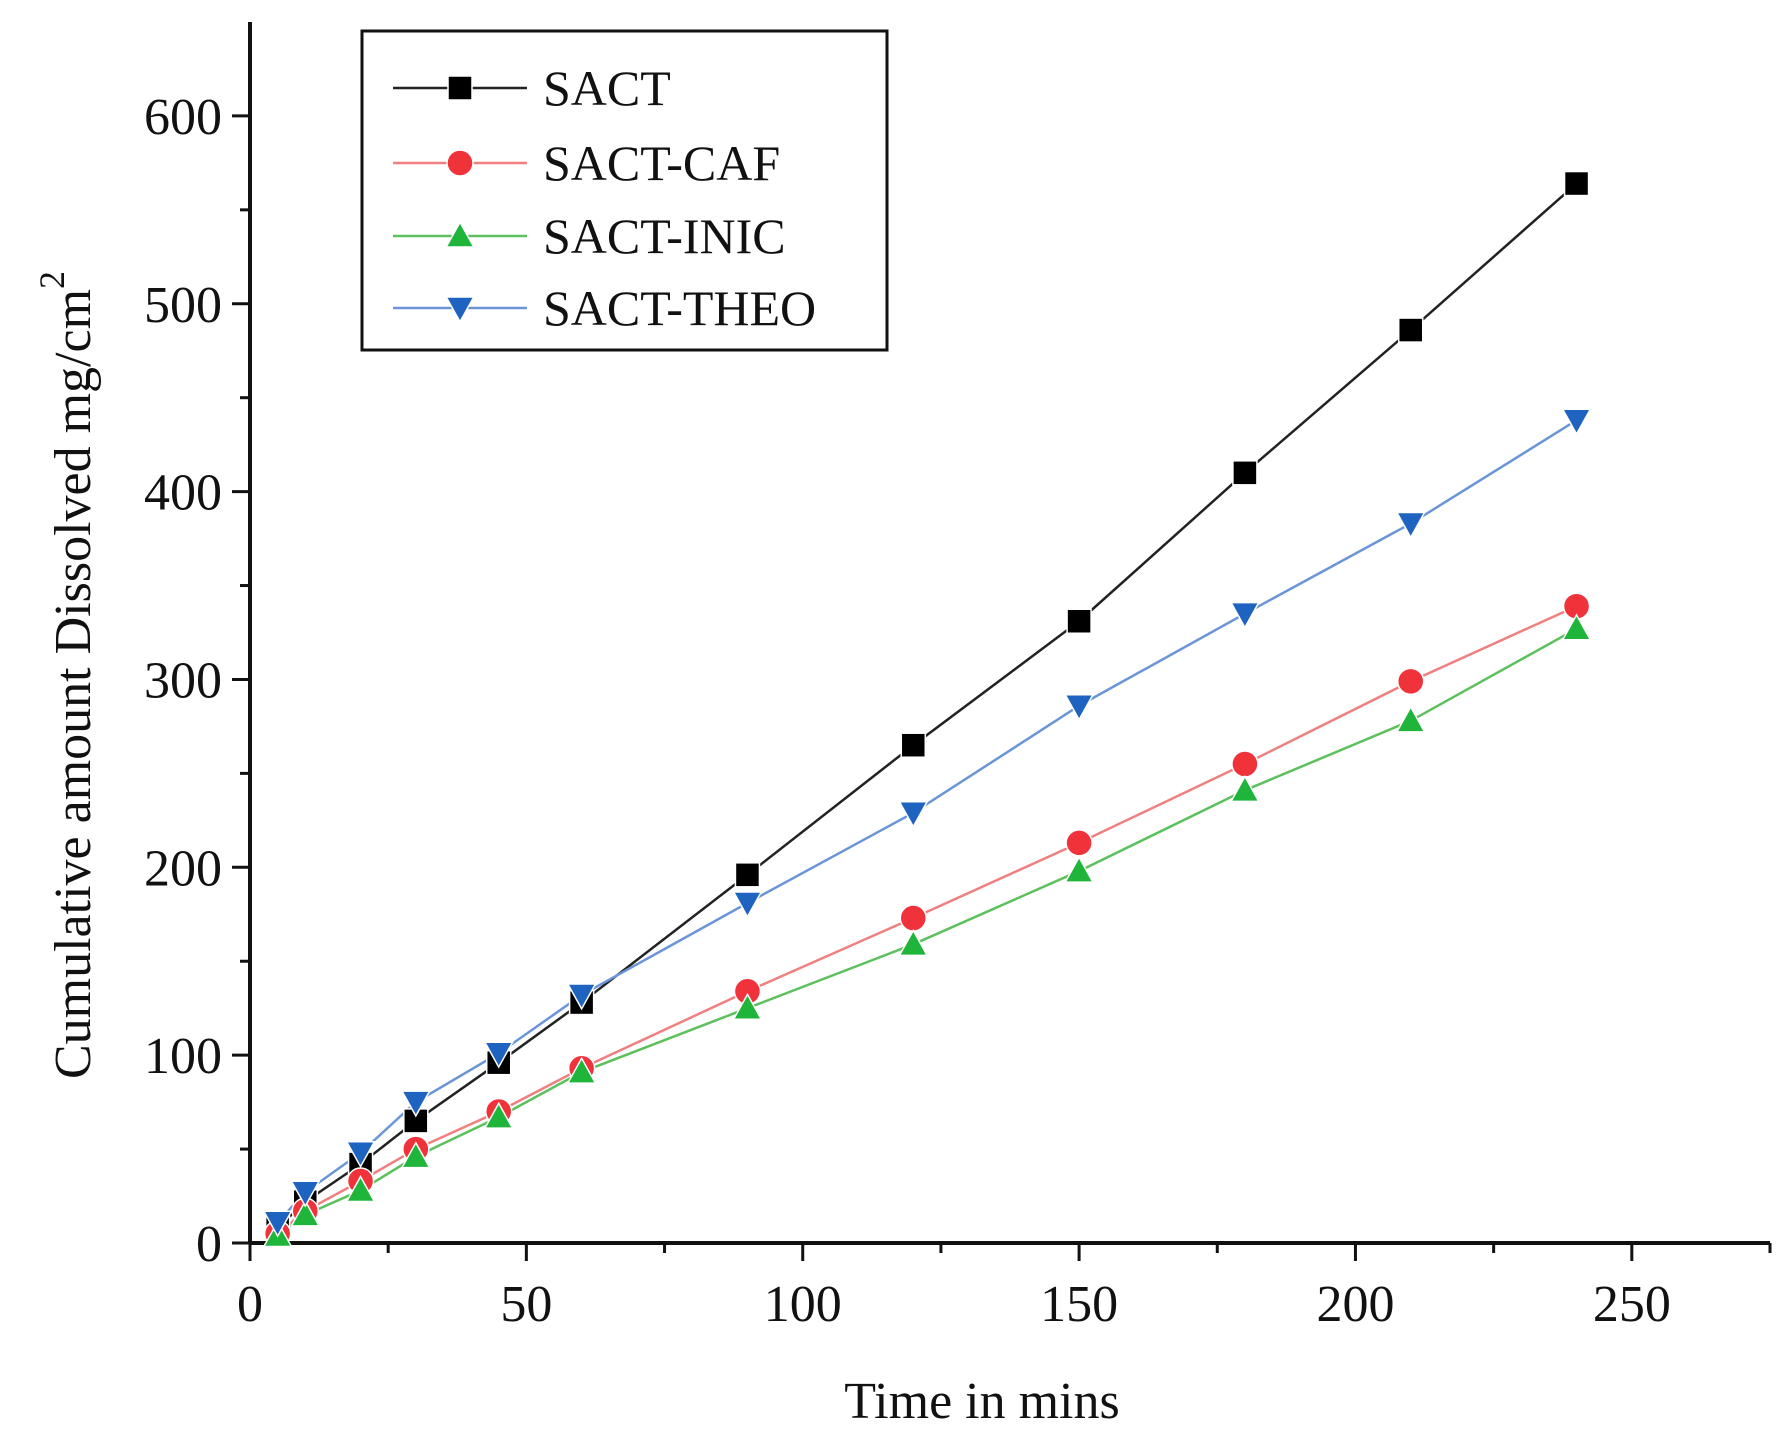 This screenshot has width=1786, height=1431. I want to click on y-tick-label: 200, so click(183, 868).